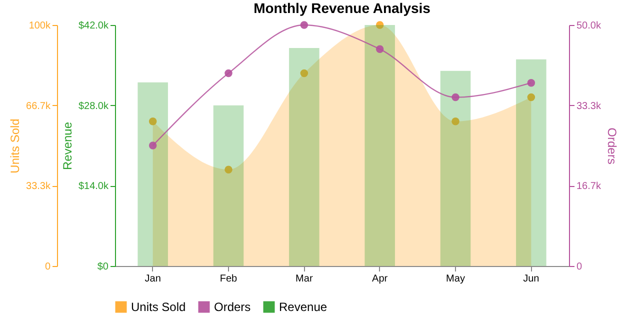 The width and height of the screenshot is (641, 320). What do you see at coordinates (229, 279) in the screenshot?
I see `x-tick-label: Feb` at bounding box center [229, 279].